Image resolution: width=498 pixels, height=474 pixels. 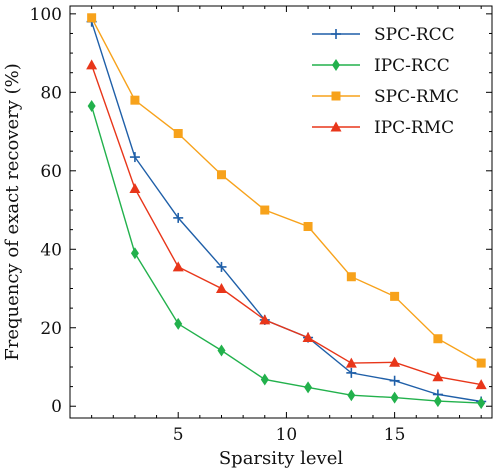 What do you see at coordinates (51, 329) in the screenshot?
I see `y-tick-label: 20` at bounding box center [51, 329].